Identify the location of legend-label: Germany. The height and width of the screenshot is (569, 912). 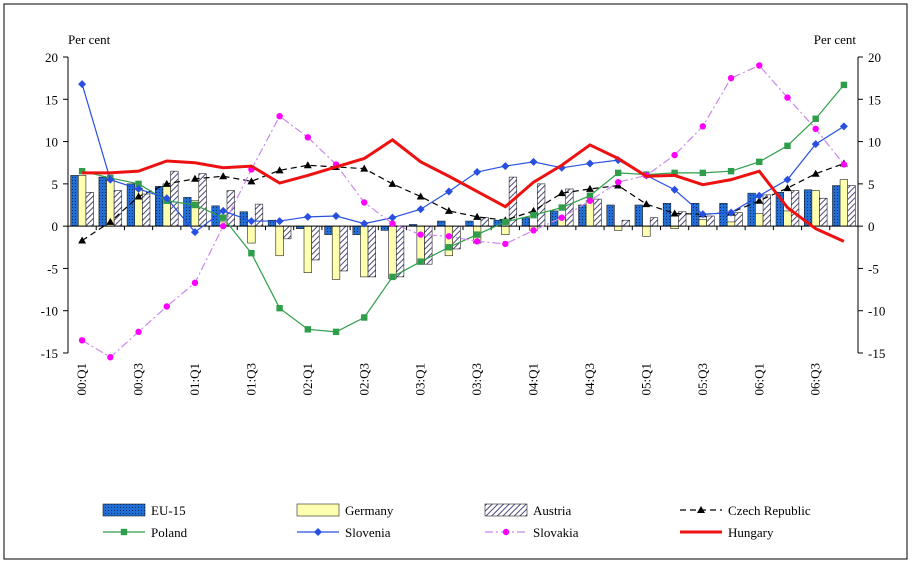
(369, 510).